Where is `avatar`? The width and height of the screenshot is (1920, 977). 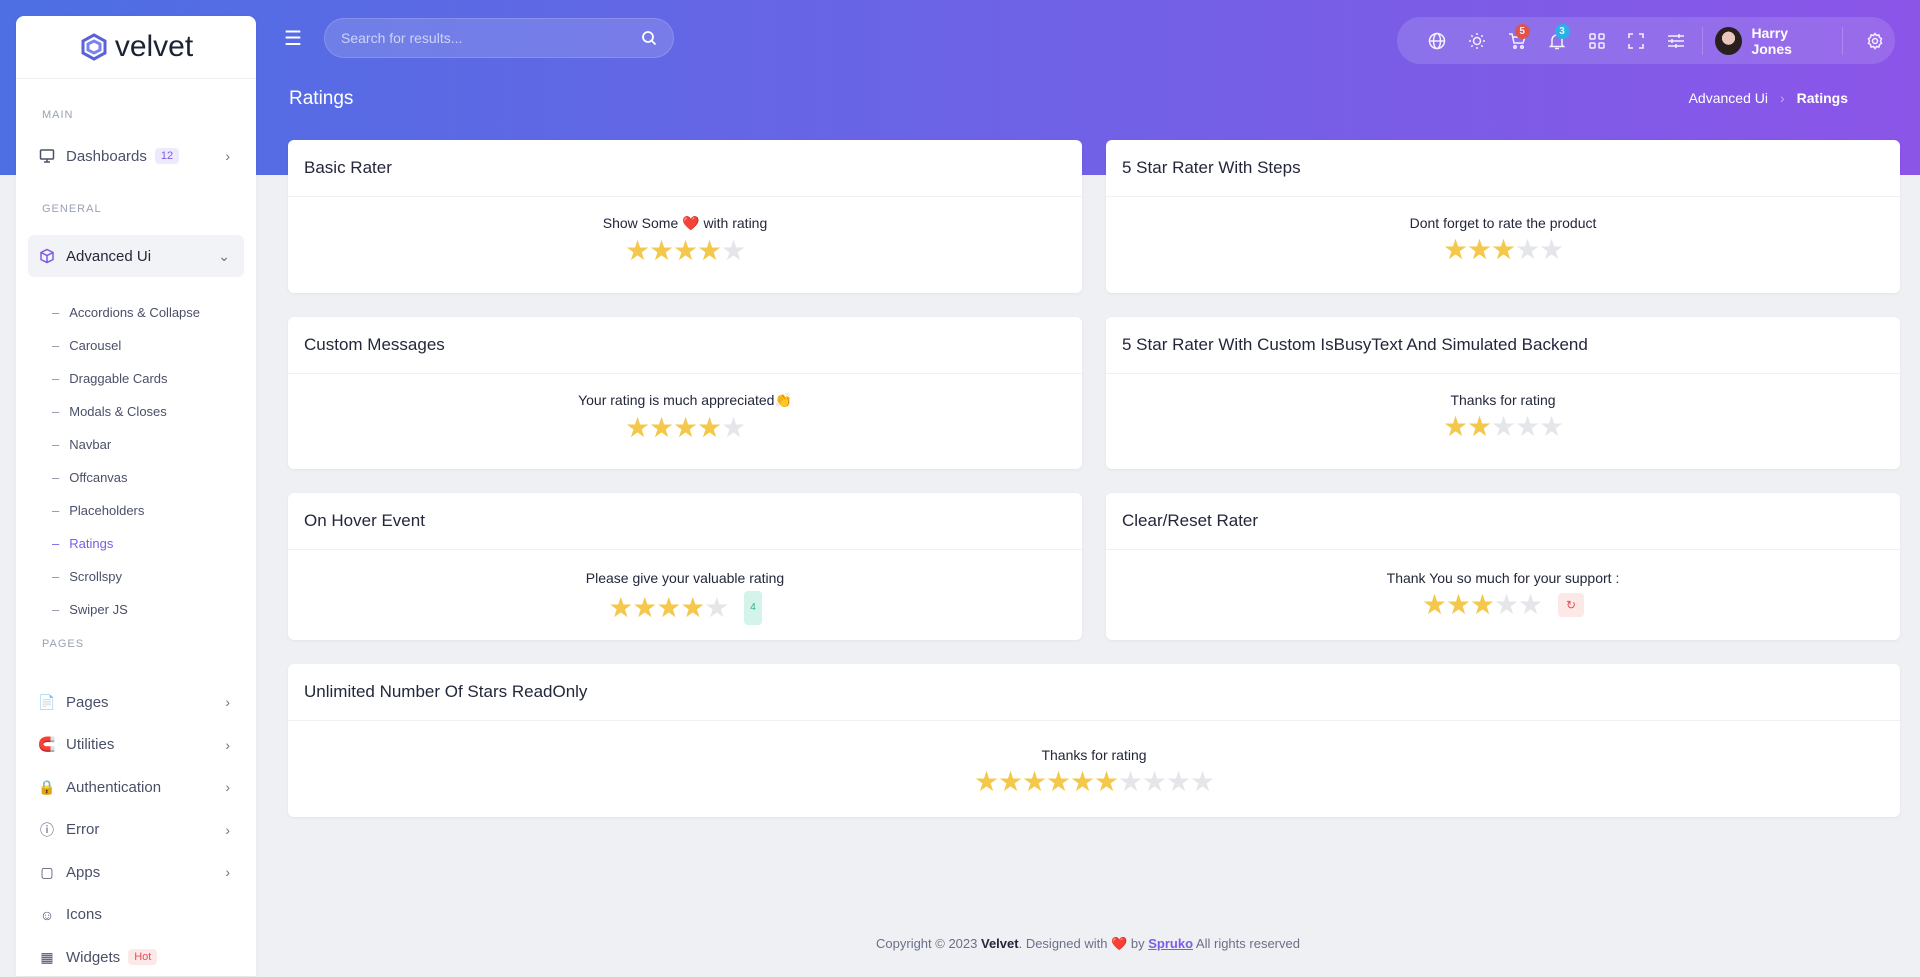 avatar is located at coordinates (1729, 40).